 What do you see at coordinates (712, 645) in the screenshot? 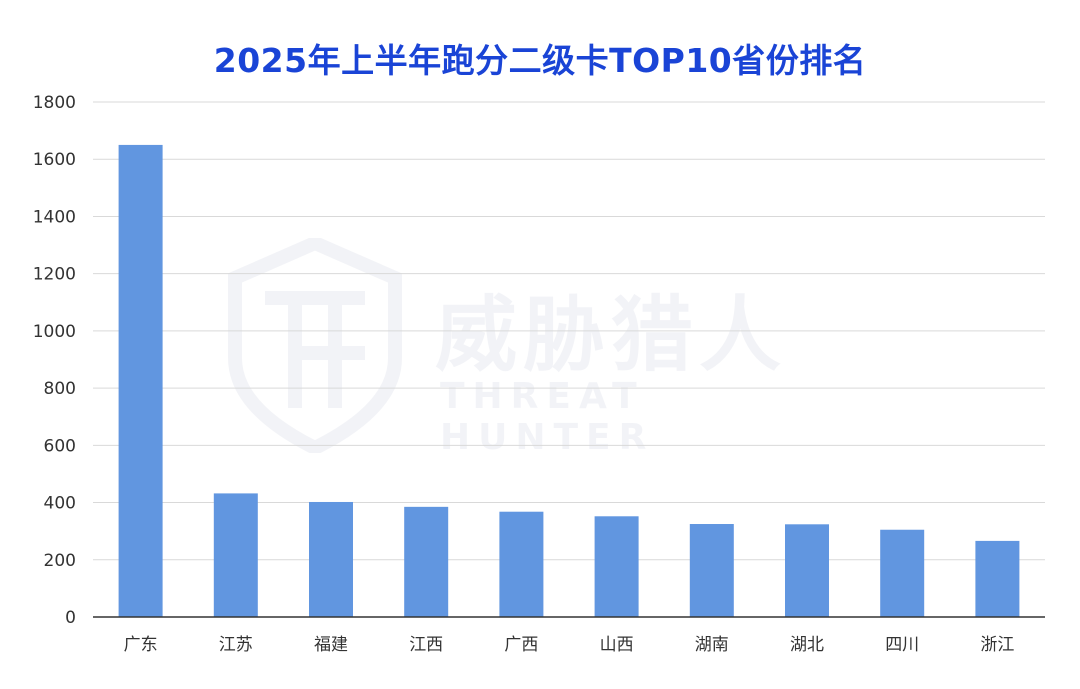
I see `x-tick-label: 湖南` at bounding box center [712, 645].